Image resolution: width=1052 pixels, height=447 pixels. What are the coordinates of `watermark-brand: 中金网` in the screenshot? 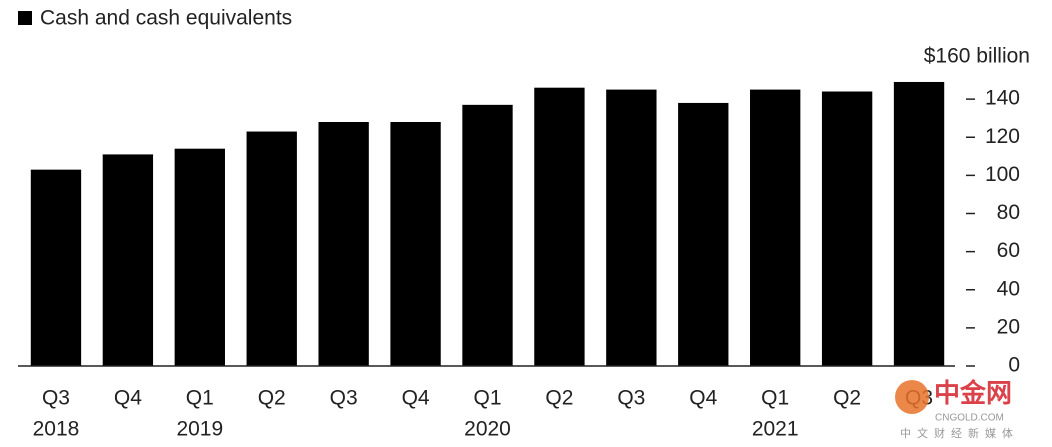 It's located at (973, 393).